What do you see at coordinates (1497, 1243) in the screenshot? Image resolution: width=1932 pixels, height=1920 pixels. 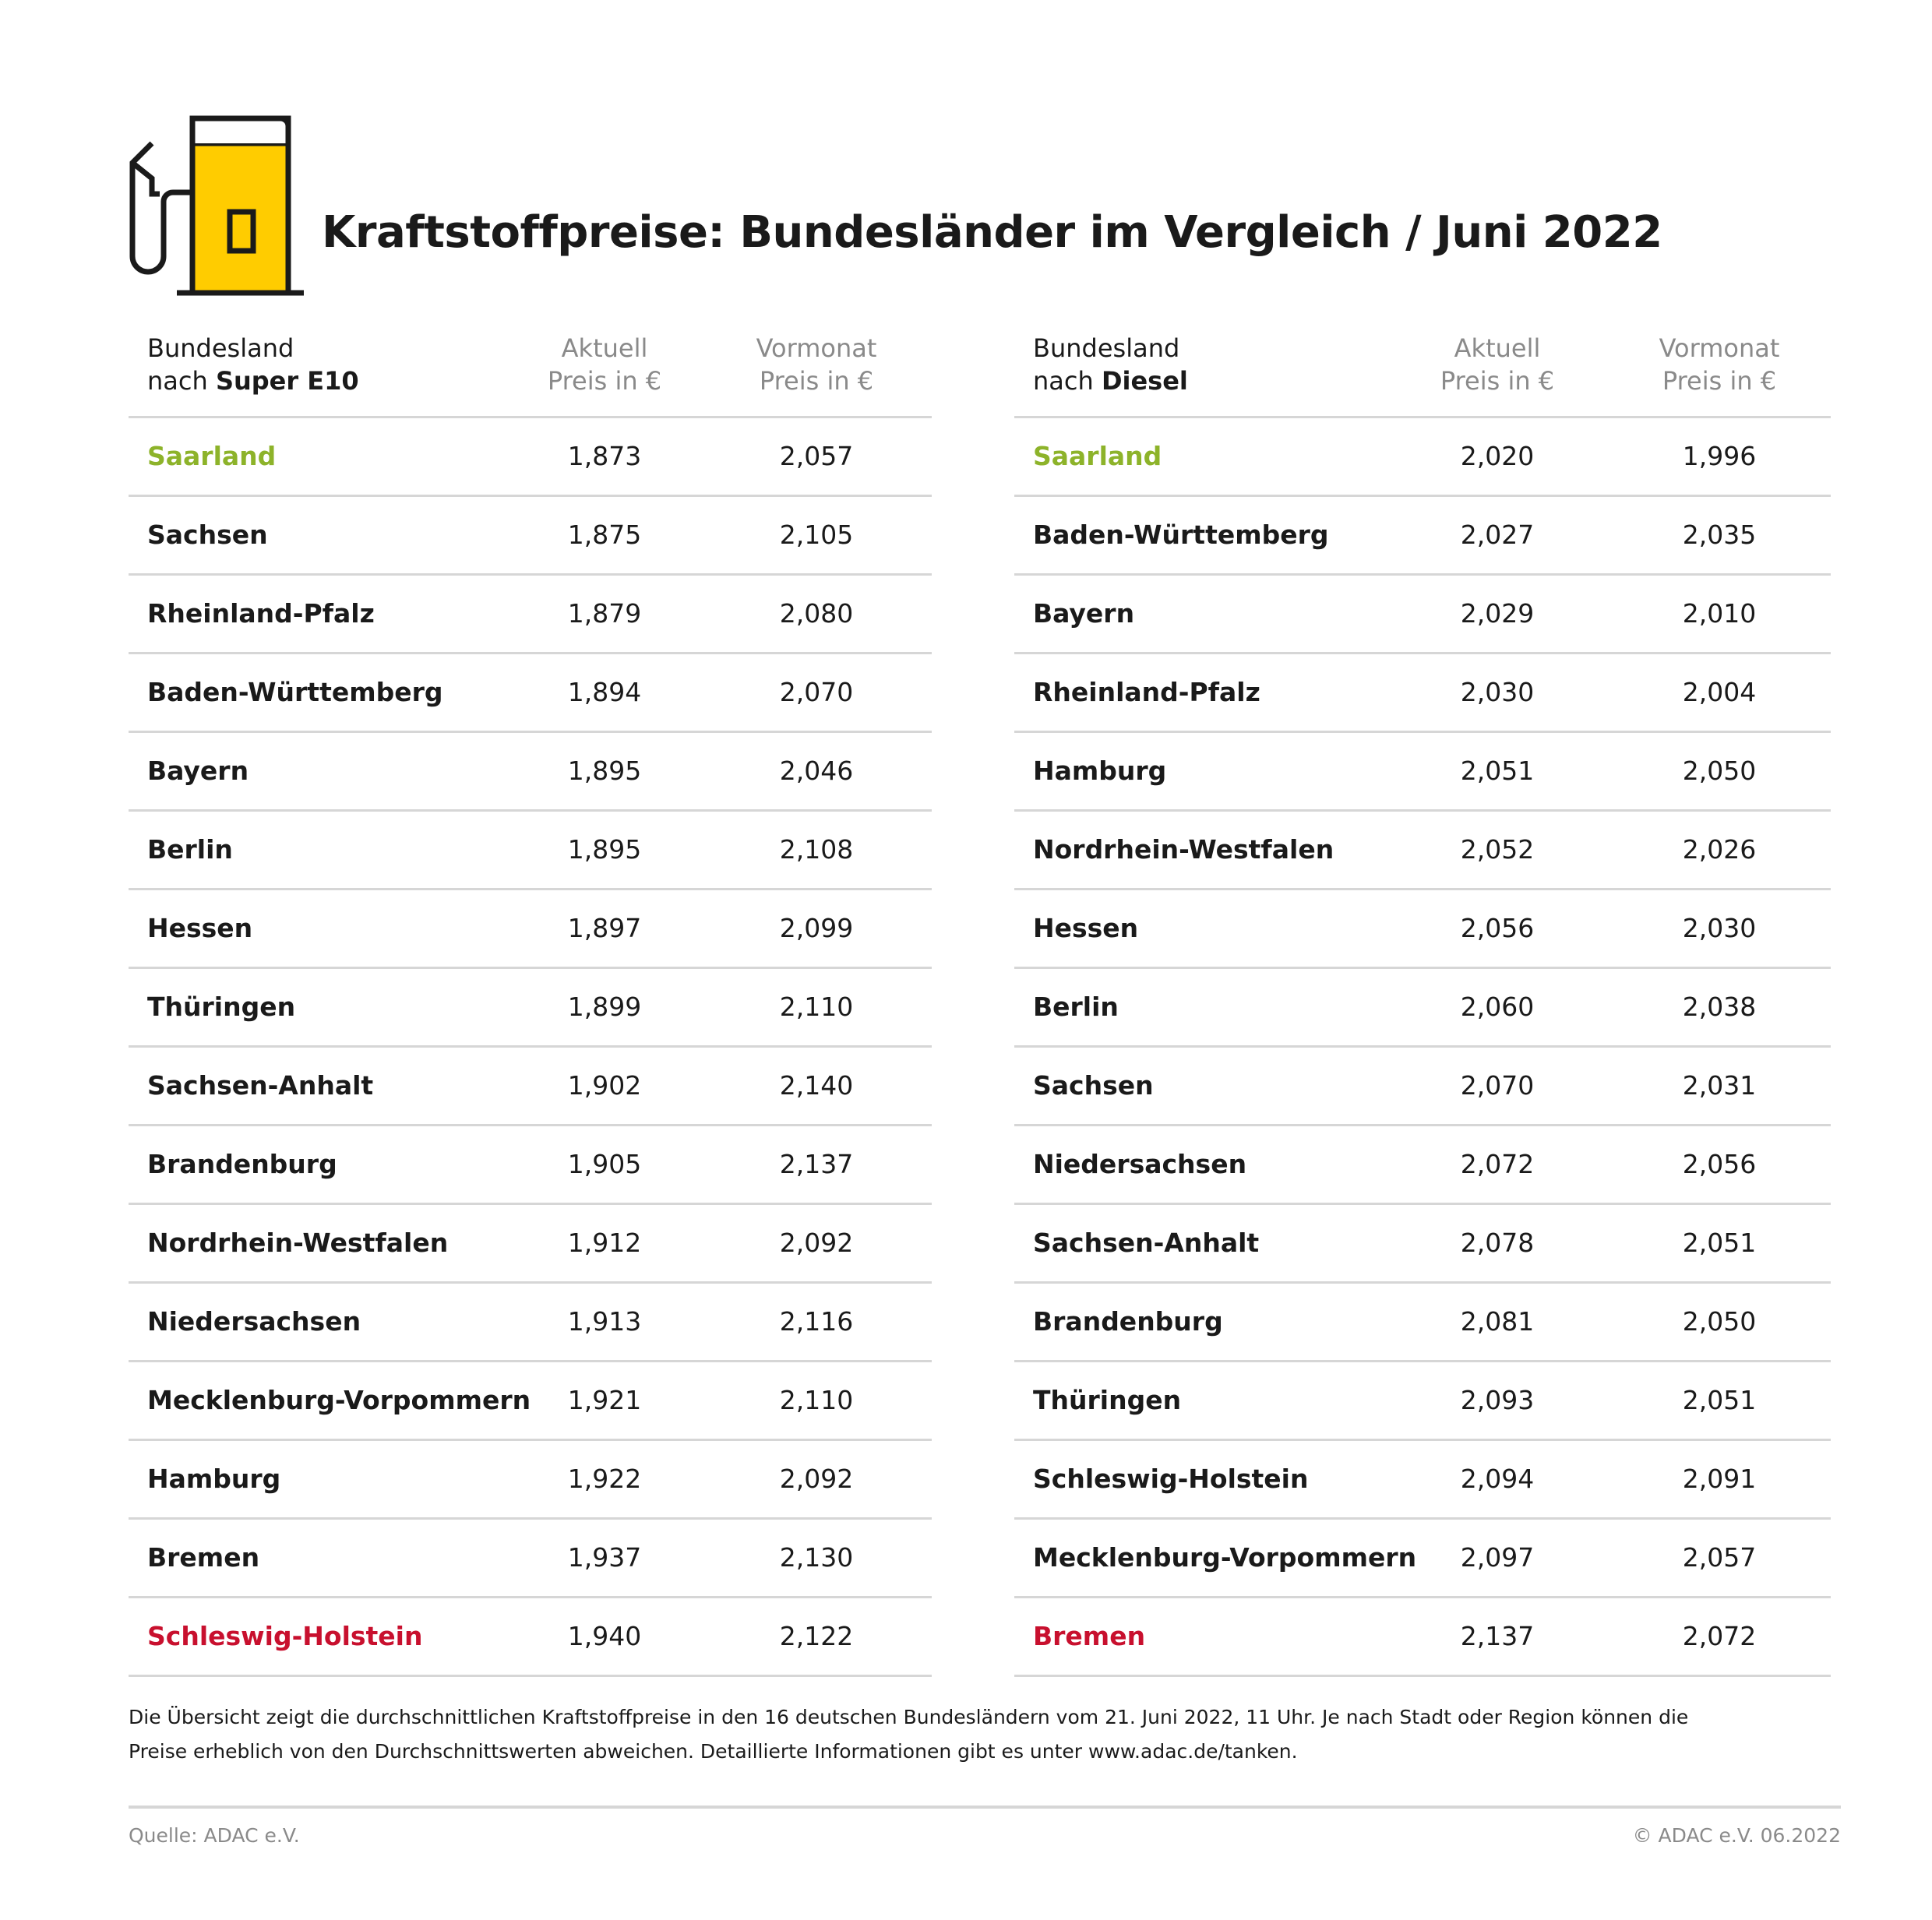 I see `current-price: 2,078` at bounding box center [1497, 1243].